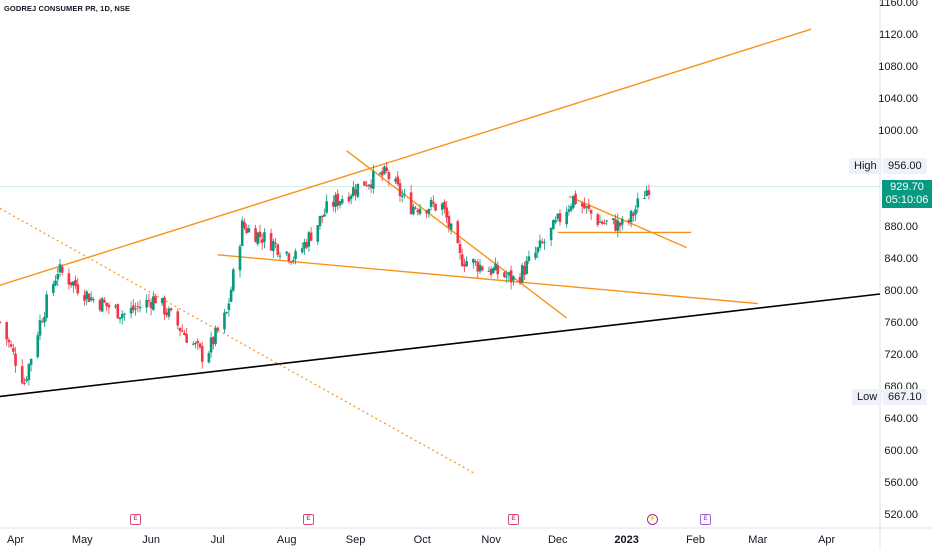 This screenshot has width=932, height=550. I want to click on price-tick-label: 560.00, so click(901, 483).